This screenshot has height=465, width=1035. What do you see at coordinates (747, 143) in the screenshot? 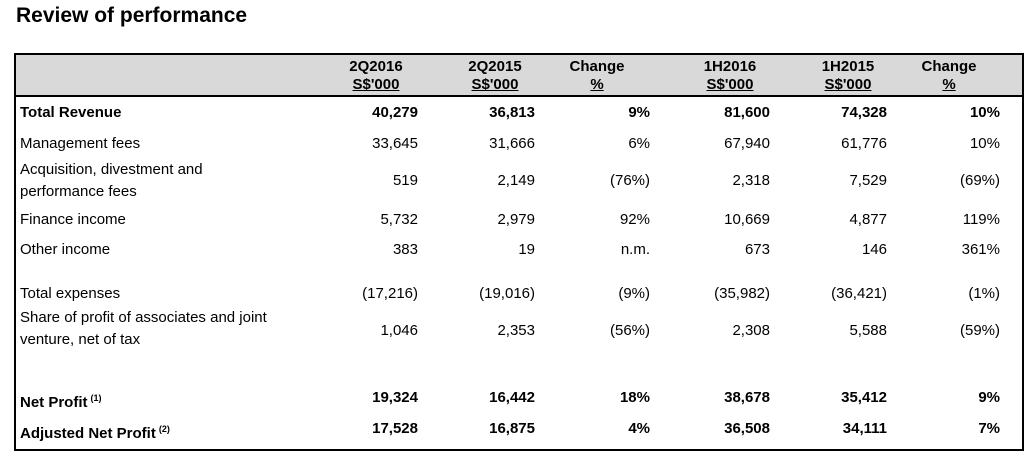
I see `value-cell: 67,940` at bounding box center [747, 143].